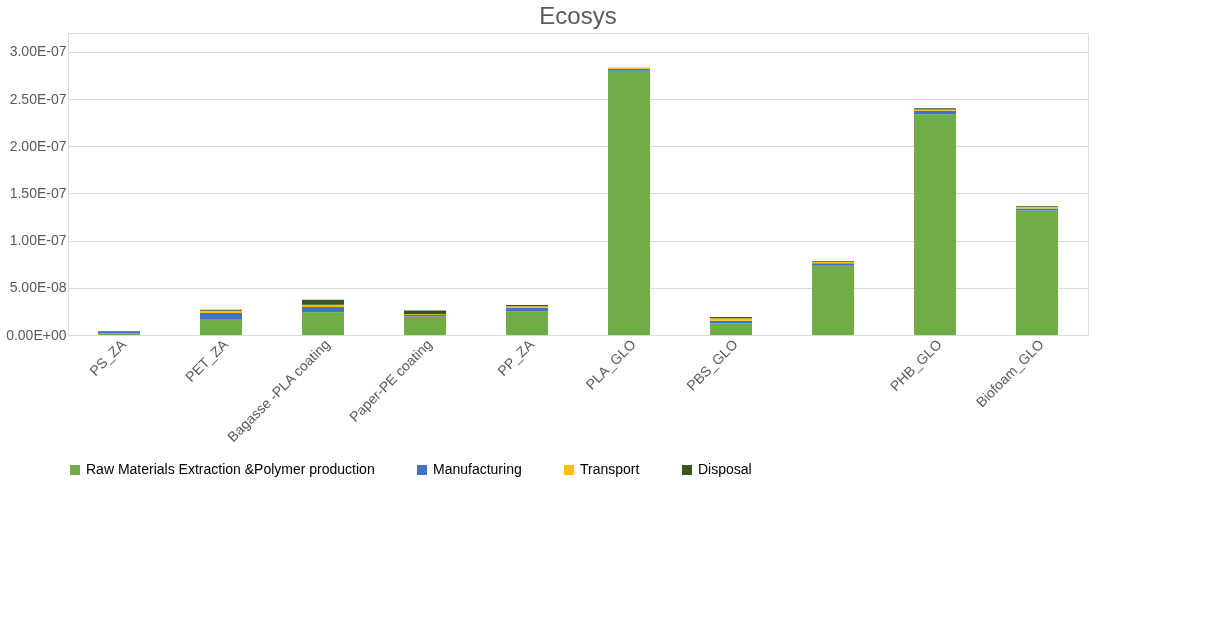 The width and height of the screenshot is (1205, 640). Describe the element at coordinates (38, 240) in the screenshot. I see `y-tick-label: 1.00E-07` at that location.